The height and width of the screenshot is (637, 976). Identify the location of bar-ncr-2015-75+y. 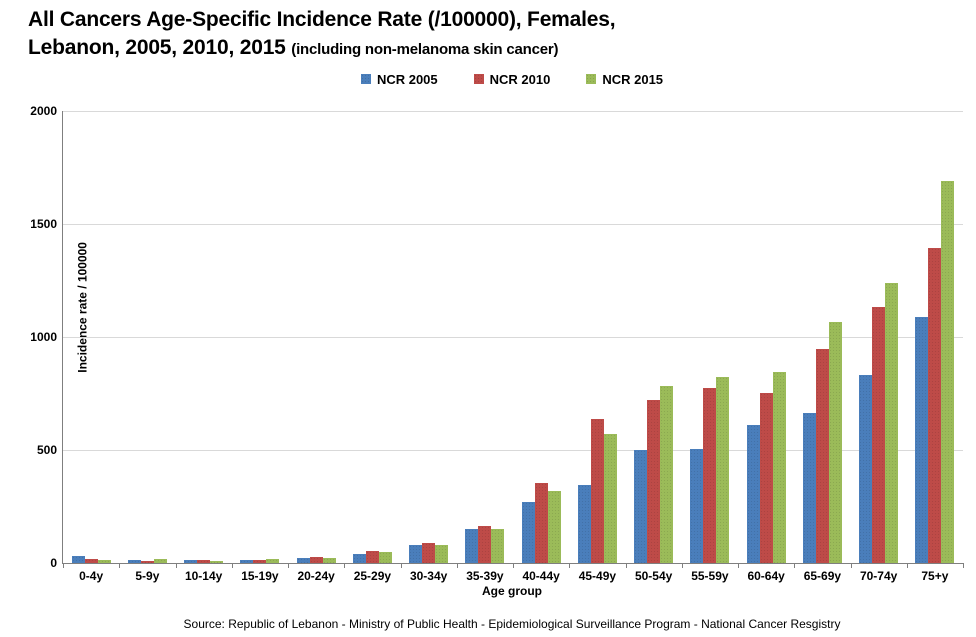
(948, 372).